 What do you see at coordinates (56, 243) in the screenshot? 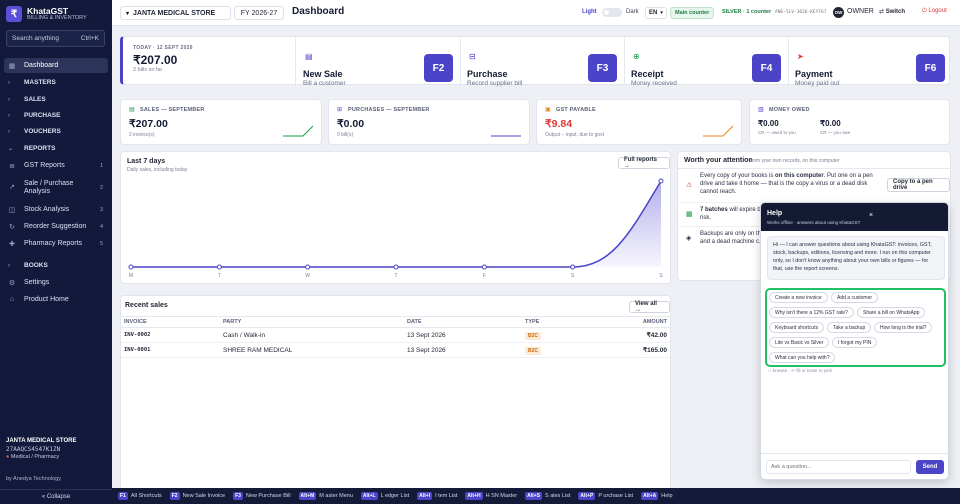
I see `sidebar-item-pharmacy-reports: ✚ Pharmacy Reports 5` at bounding box center [56, 243].